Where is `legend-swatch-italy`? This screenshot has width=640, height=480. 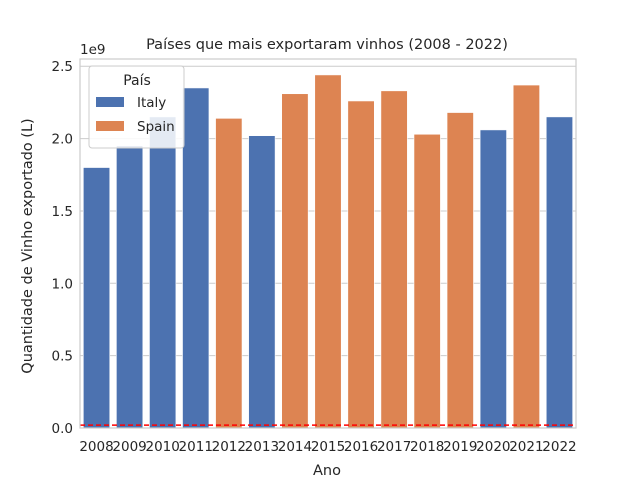
legend-swatch-italy is located at coordinates (110, 102).